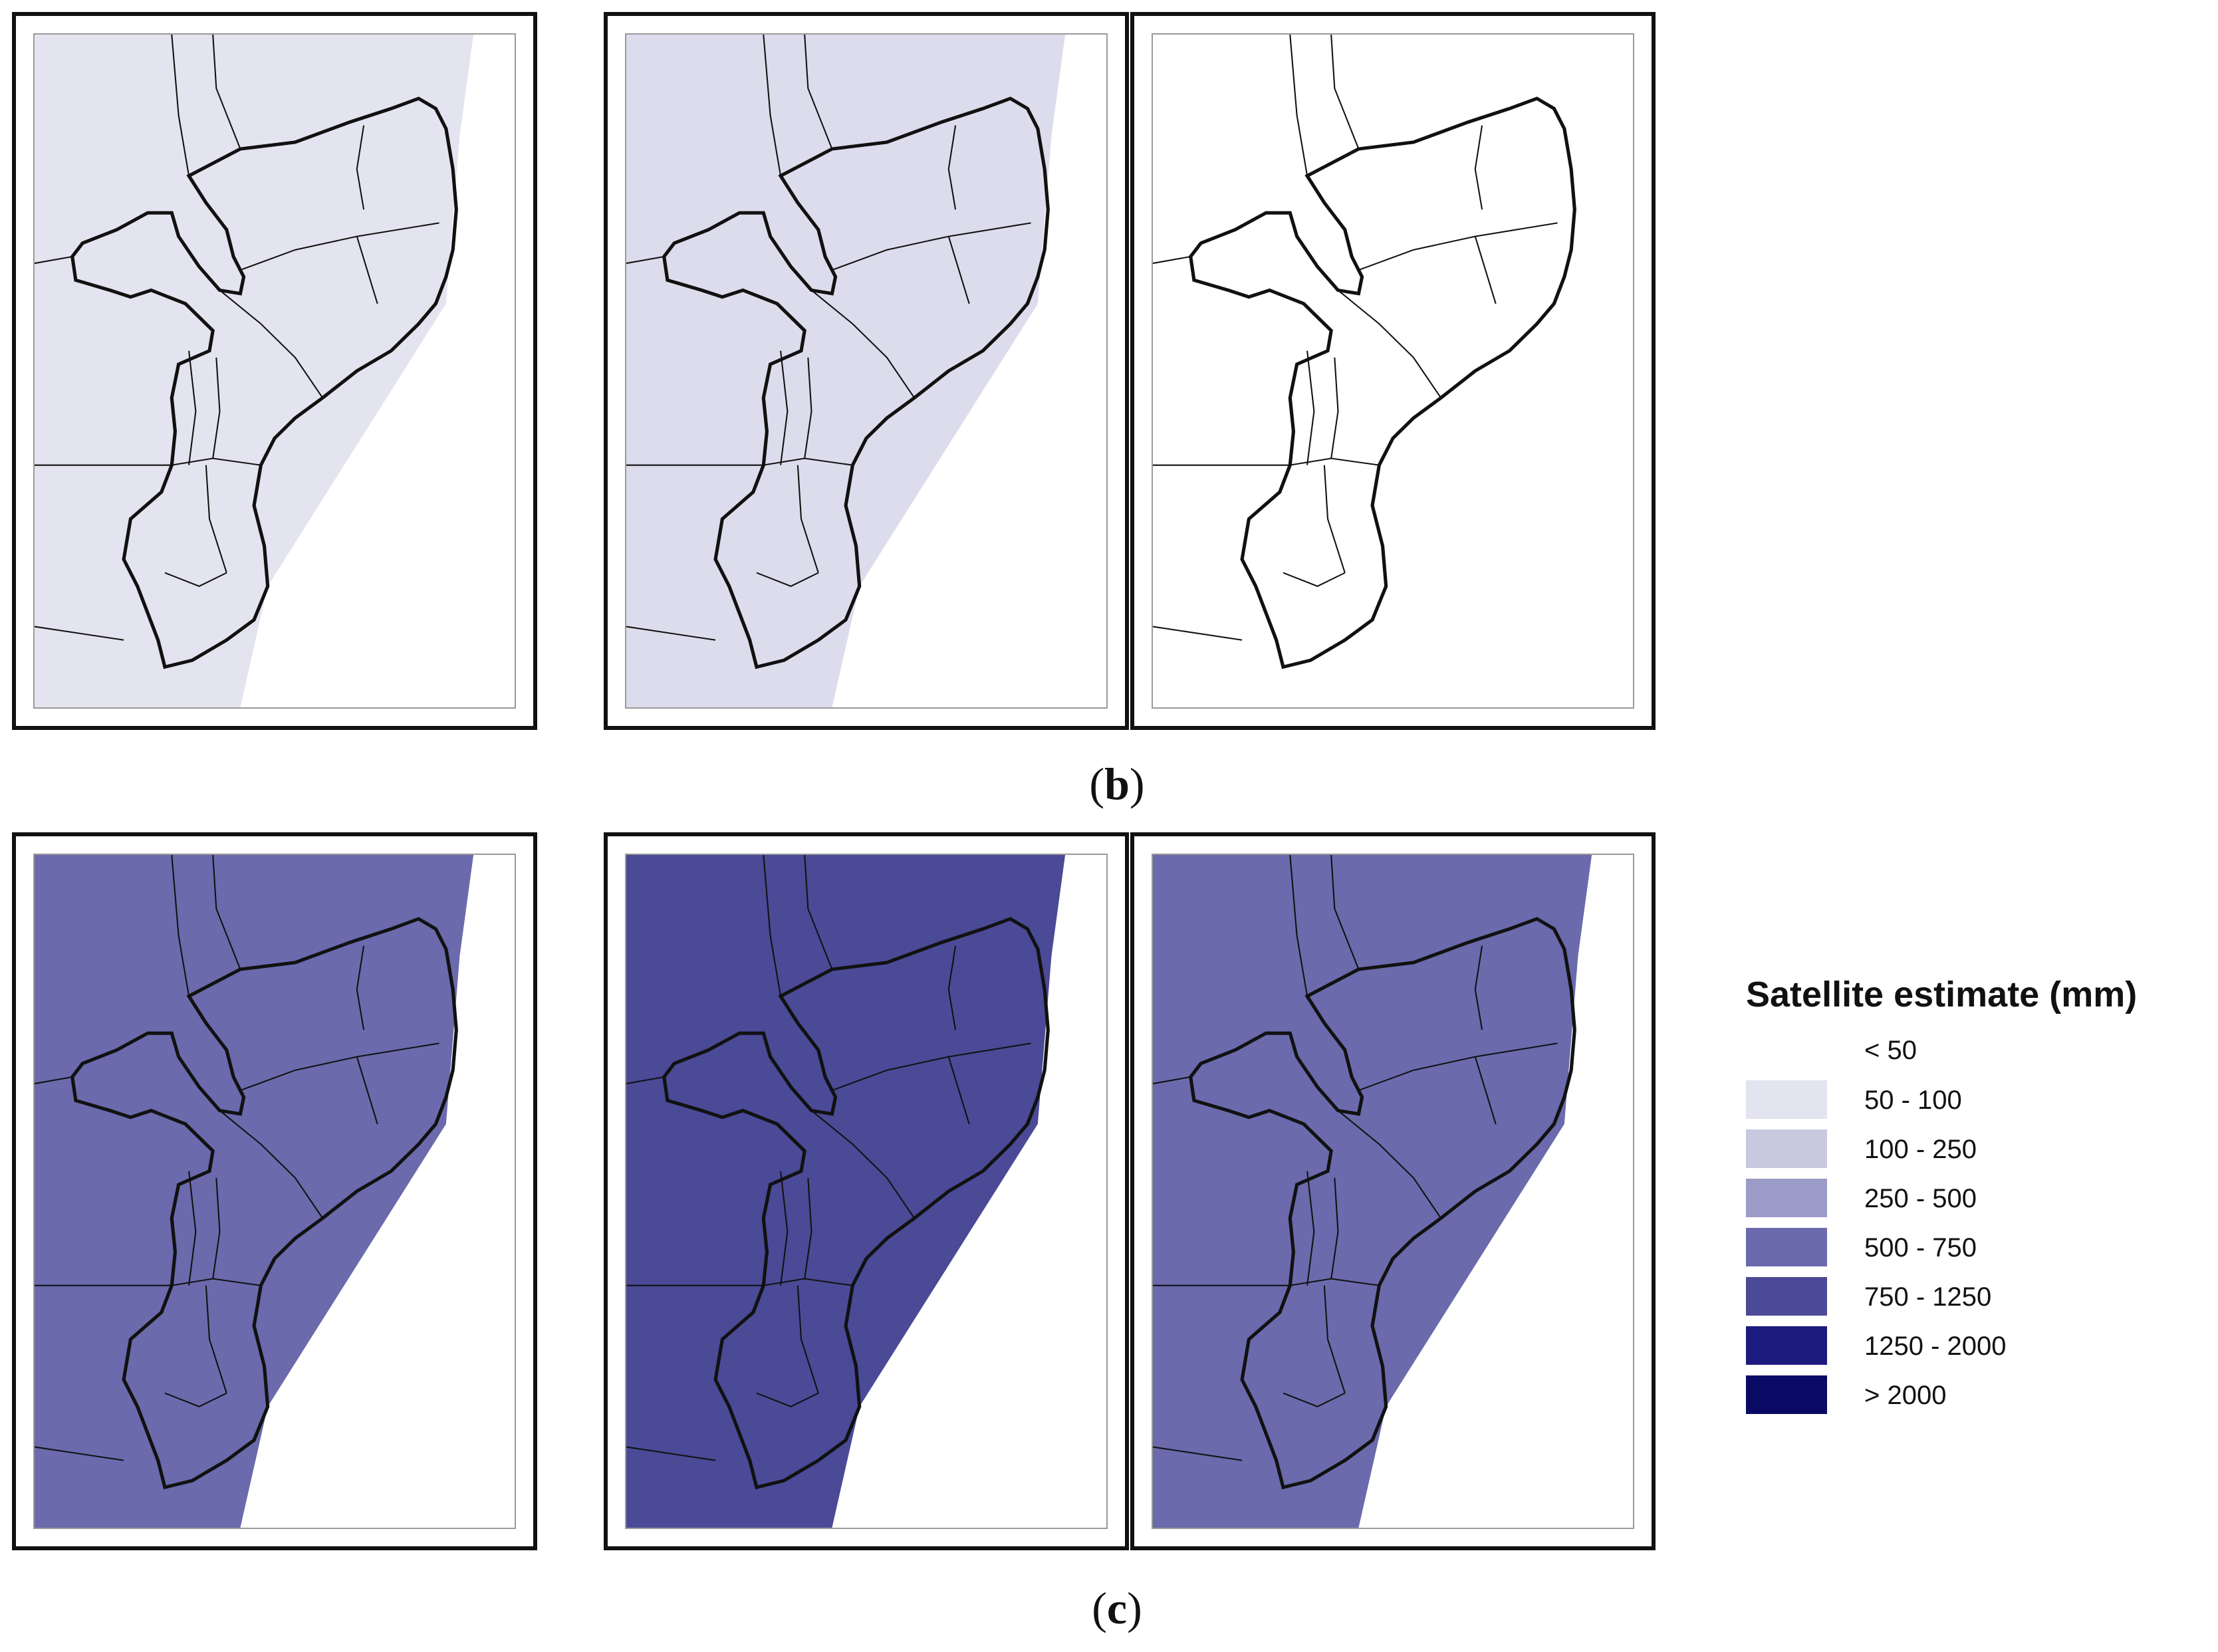  I want to click on legend-label: 50 - 100, so click(1913, 1100).